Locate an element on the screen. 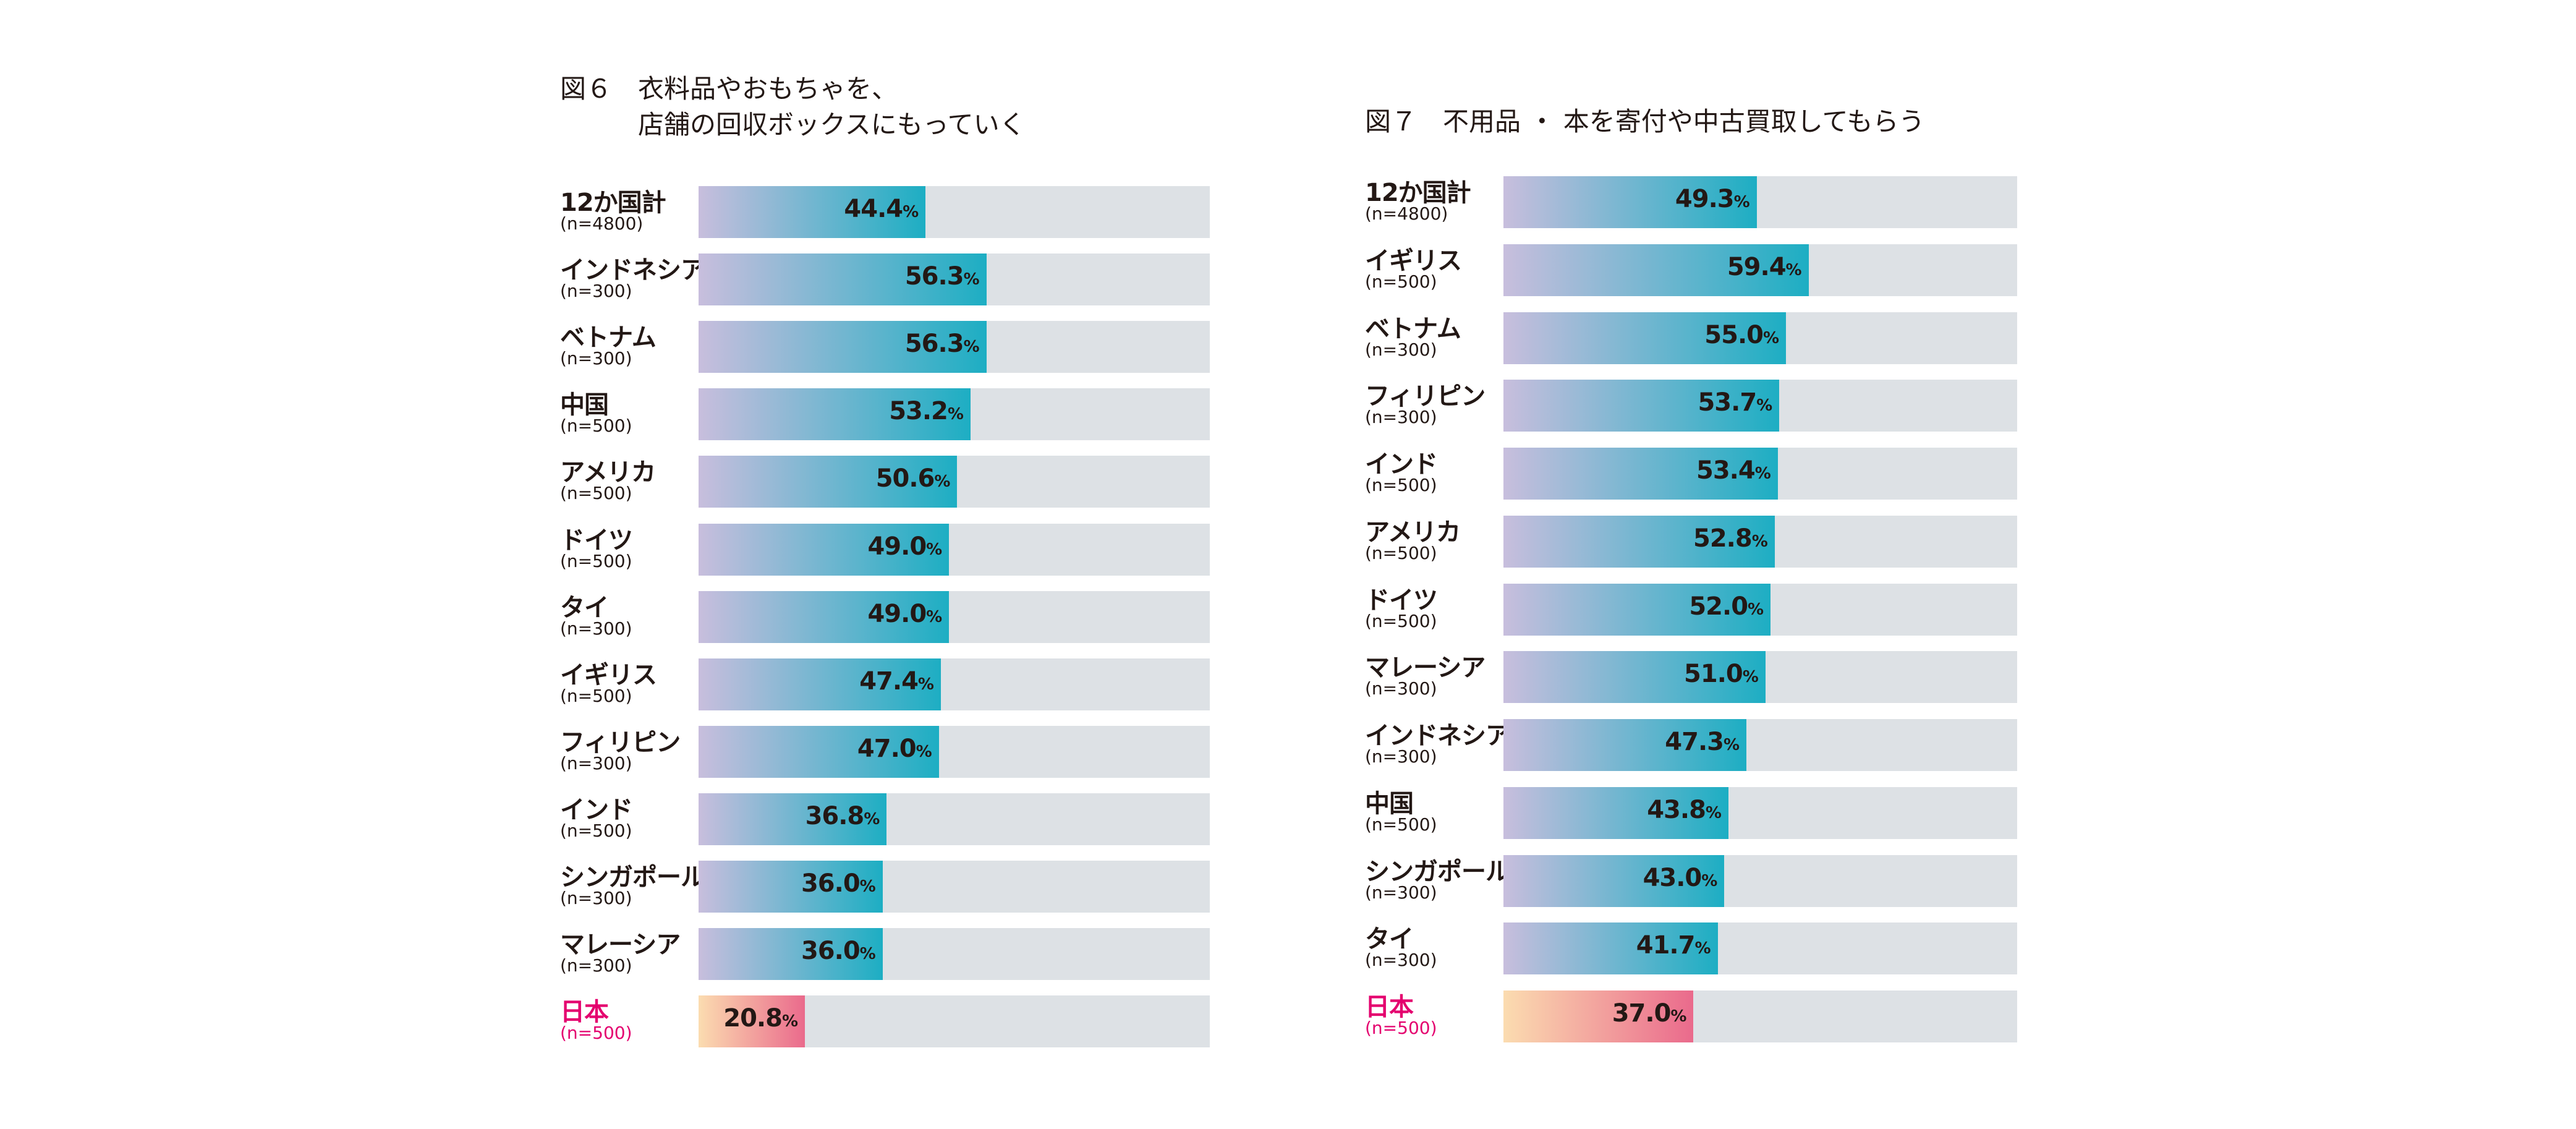 The height and width of the screenshot is (1129, 2576). category-label: 中国 is located at coordinates (584, 405).